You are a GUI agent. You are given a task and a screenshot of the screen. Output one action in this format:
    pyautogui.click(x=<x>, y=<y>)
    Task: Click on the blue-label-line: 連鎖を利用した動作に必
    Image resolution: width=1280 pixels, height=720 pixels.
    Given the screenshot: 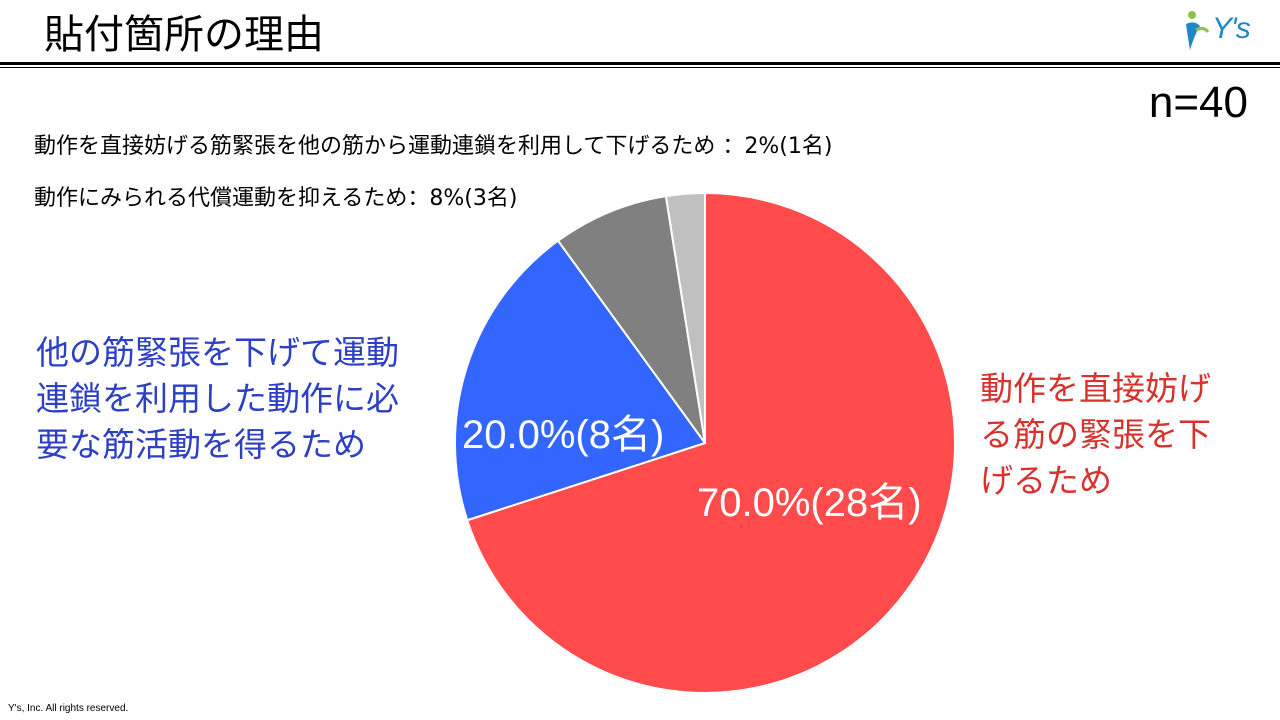 What is the action you would take?
    pyautogui.click(x=217, y=398)
    